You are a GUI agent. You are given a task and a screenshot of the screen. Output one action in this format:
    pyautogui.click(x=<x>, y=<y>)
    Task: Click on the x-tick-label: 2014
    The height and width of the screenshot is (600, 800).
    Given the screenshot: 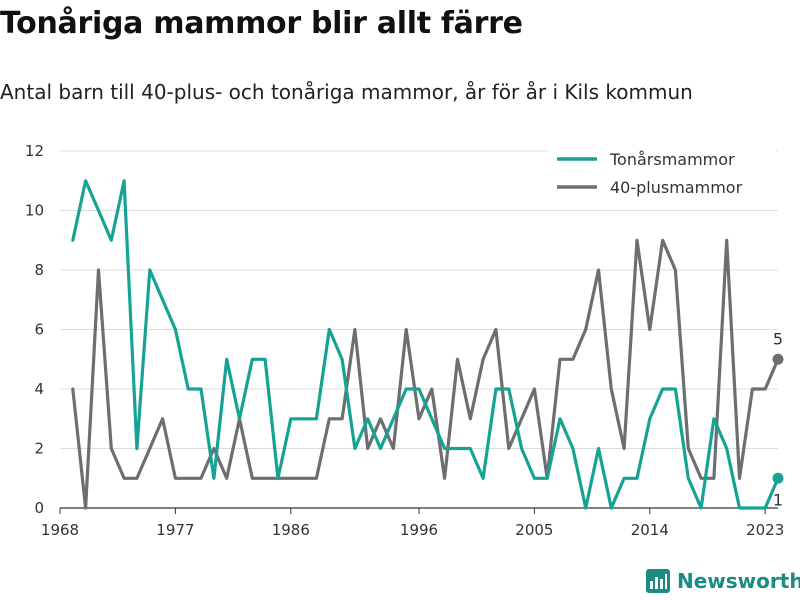 What is the action you would take?
    pyautogui.click(x=650, y=530)
    